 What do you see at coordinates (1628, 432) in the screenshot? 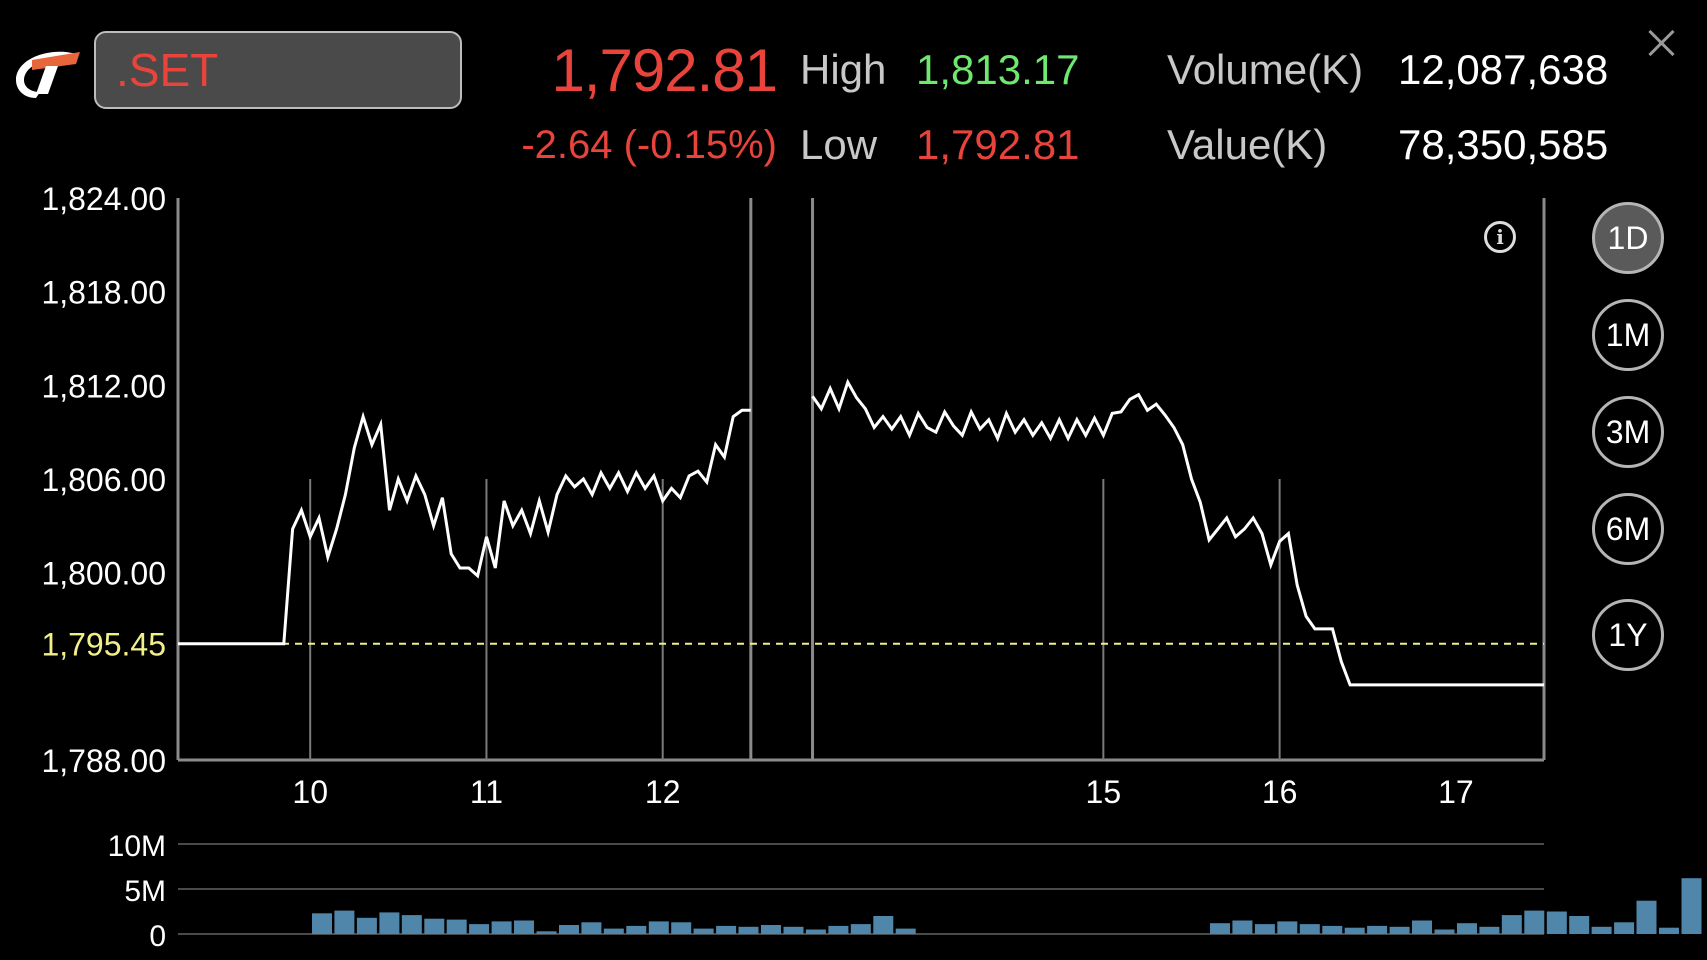
I see `range-button-3m: 3M` at bounding box center [1628, 432].